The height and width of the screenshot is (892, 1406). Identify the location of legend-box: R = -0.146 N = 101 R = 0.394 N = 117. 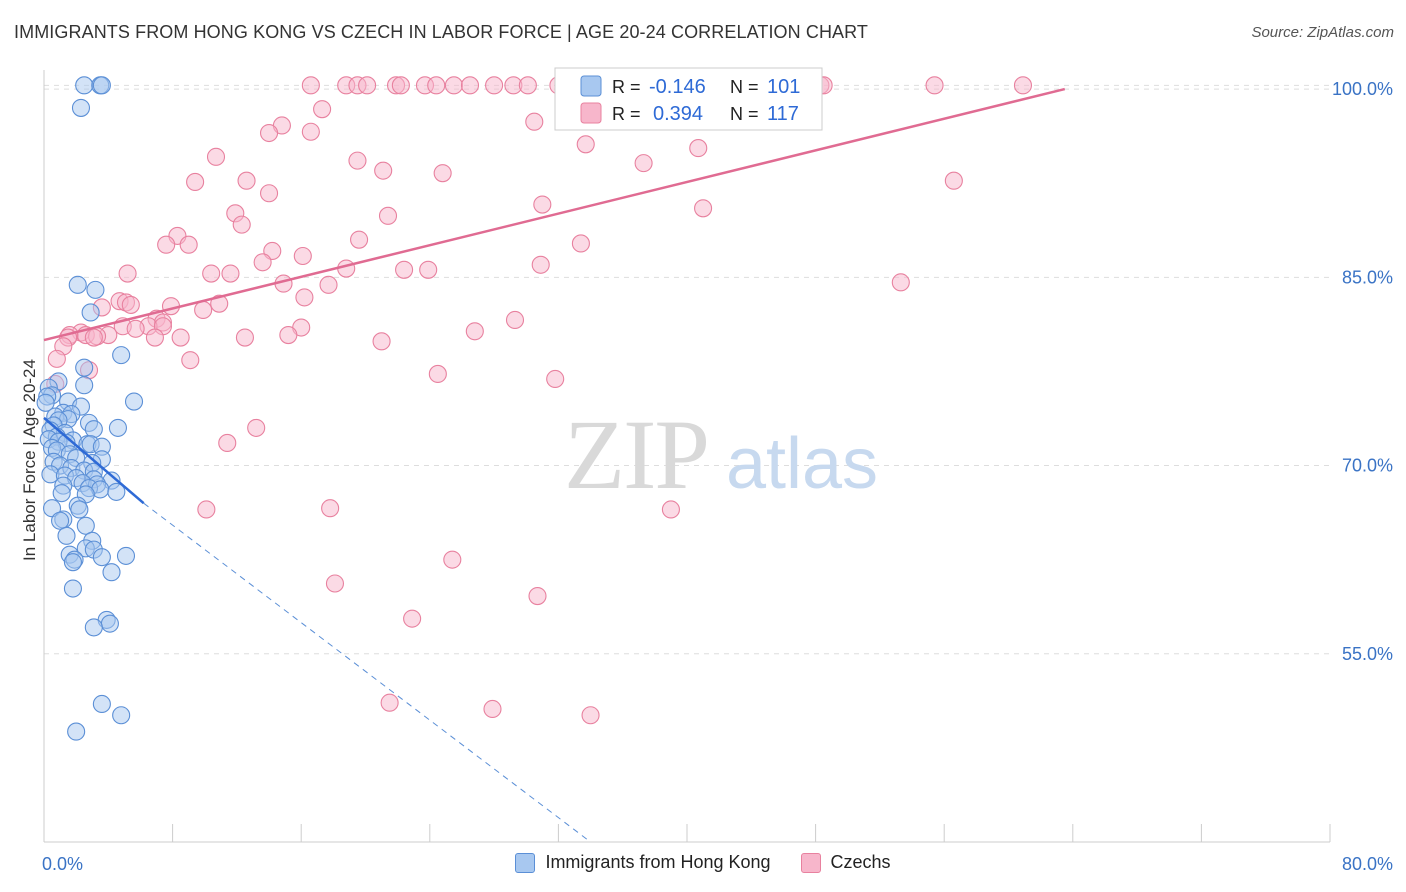
(688, 99).